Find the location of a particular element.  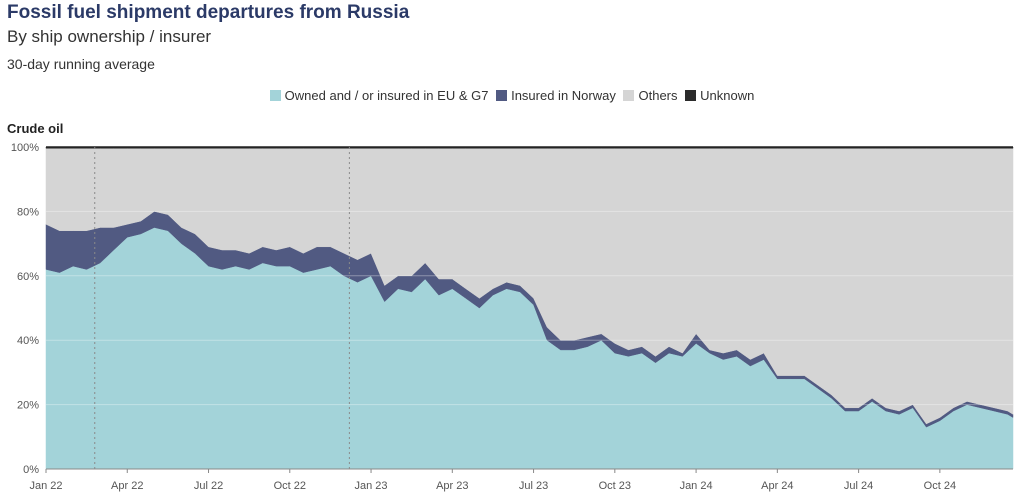

x-tick-label: Jan 23 is located at coordinates (371, 486).